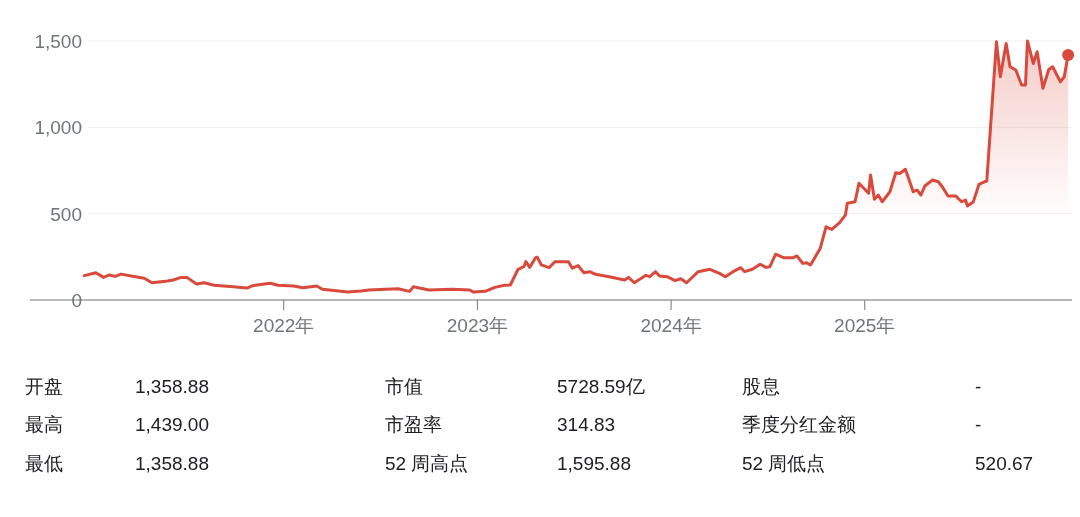 The width and height of the screenshot is (1080, 517). Describe the element at coordinates (404, 386) in the screenshot. I see `text: 市值` at that location.